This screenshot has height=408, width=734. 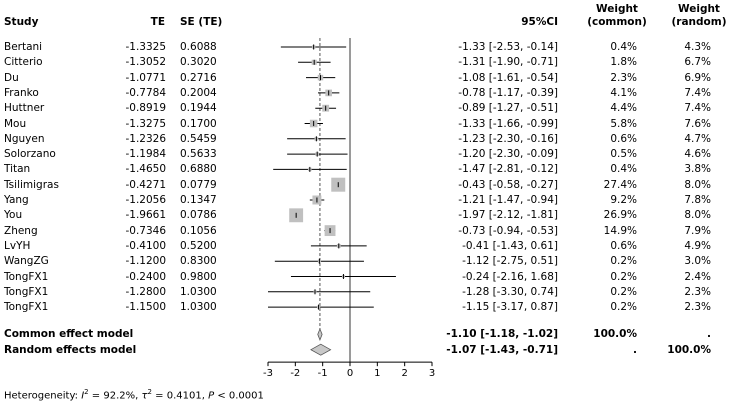 What do you see at coordinates (198, 215) in the screenshot?
I see `study-se: 0.0786` at bounding box center [198, 215].